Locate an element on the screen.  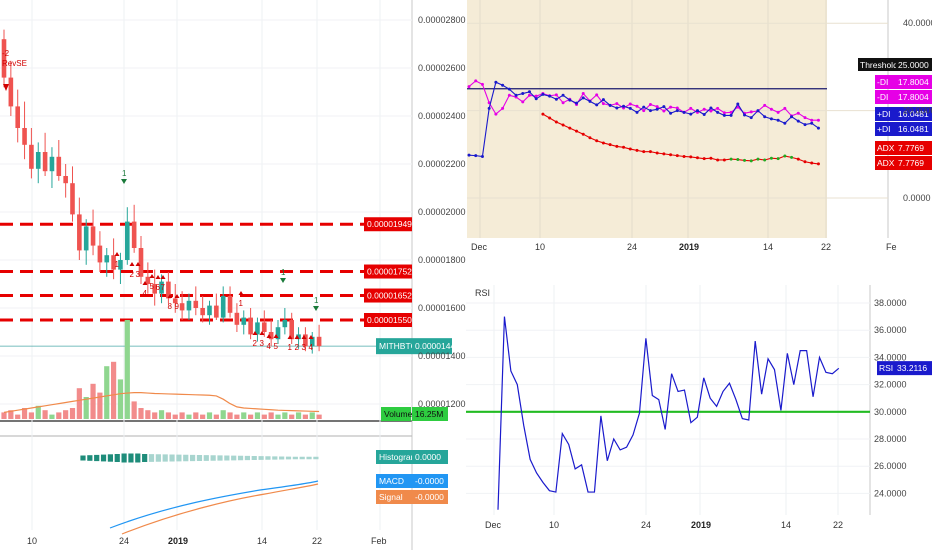
support-level-value: 0.00001949 is located at coordinates (389, 224).